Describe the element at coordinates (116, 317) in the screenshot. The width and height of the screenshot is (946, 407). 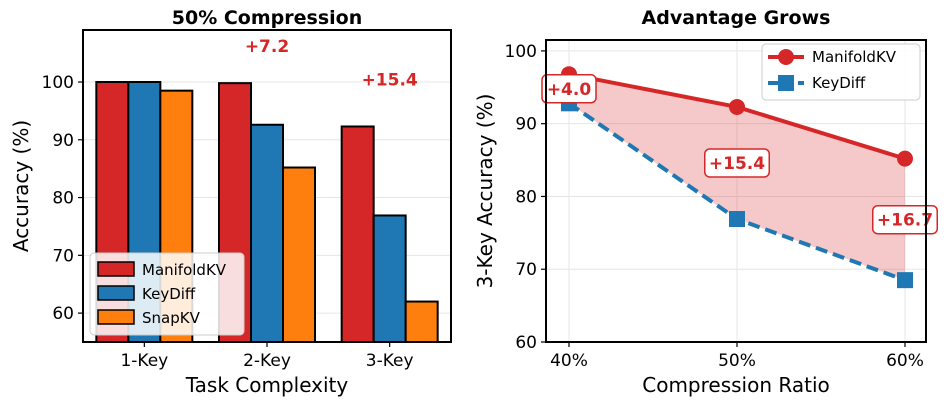
I see `legend-swatch-snapkv` at that location.